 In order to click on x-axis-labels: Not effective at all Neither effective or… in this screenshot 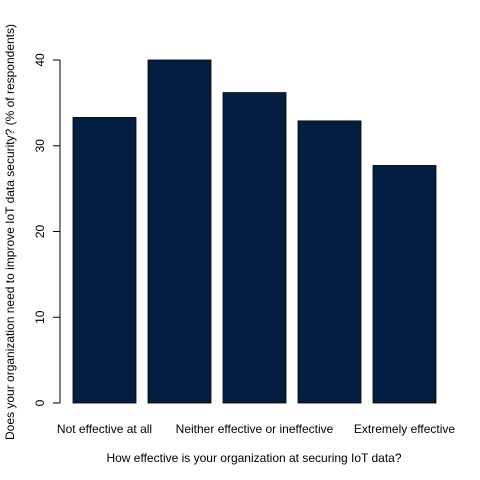, I will do `click(256, 429)`.